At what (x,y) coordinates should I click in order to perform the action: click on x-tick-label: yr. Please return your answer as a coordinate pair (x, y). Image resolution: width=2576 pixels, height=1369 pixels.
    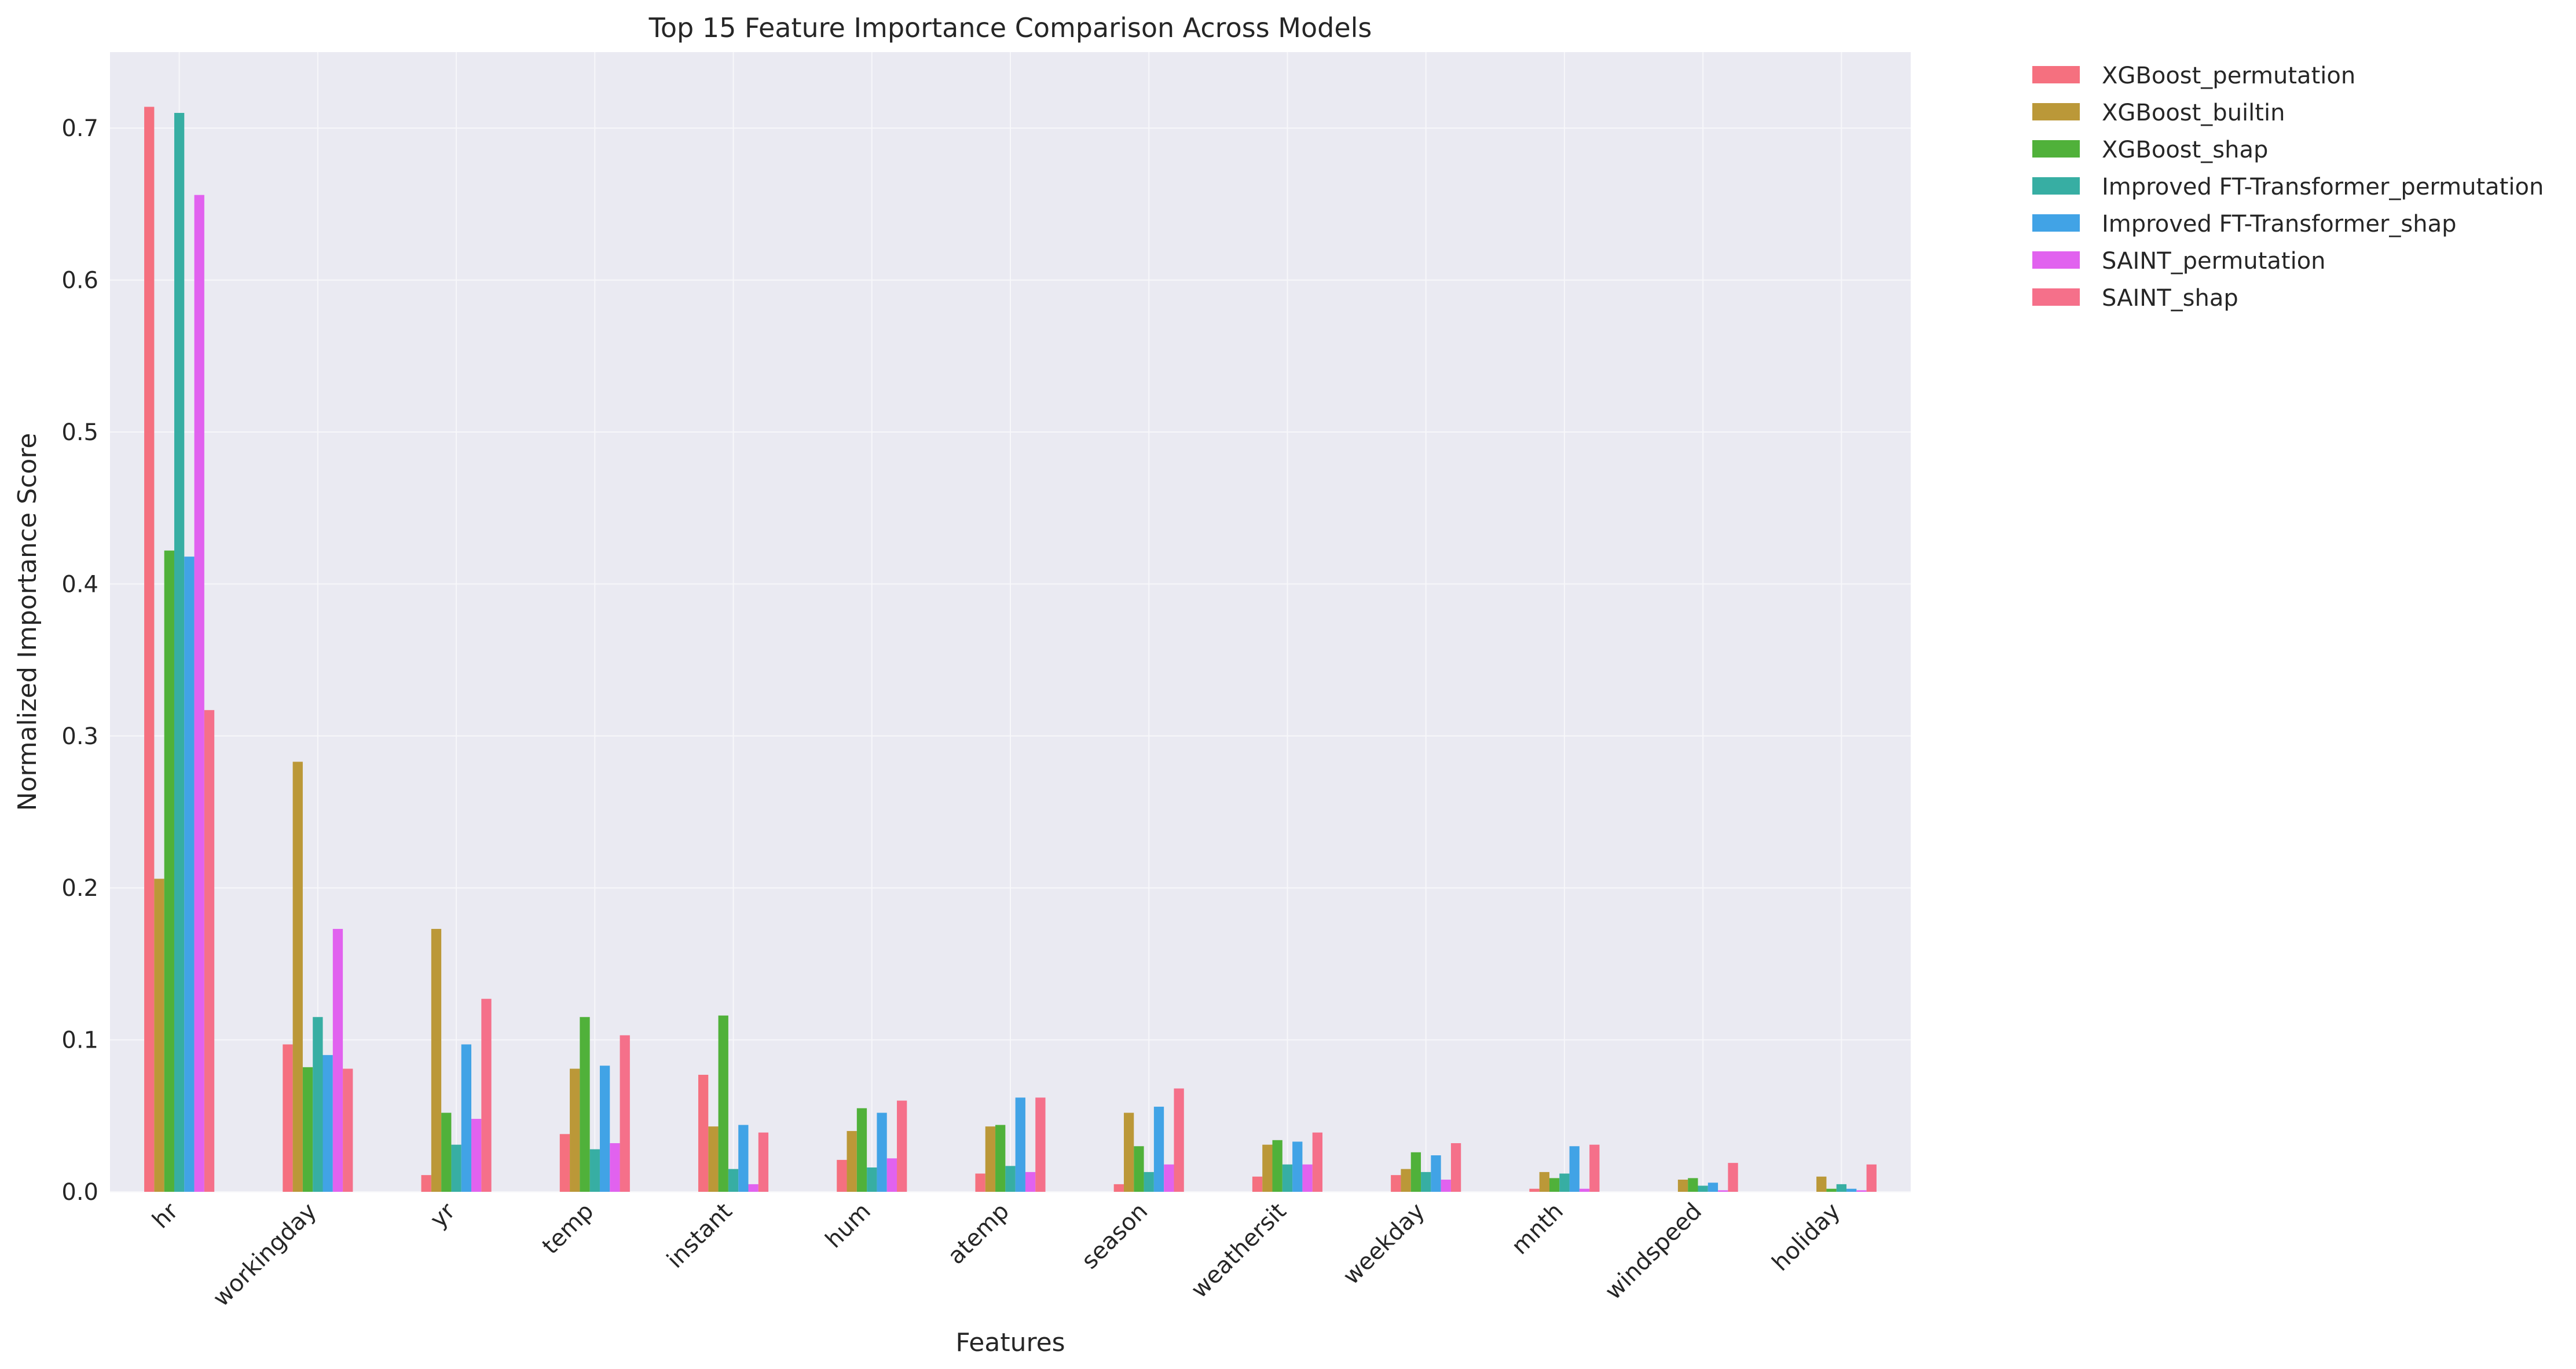
    Looking at the image, I should click on (442, 1215).